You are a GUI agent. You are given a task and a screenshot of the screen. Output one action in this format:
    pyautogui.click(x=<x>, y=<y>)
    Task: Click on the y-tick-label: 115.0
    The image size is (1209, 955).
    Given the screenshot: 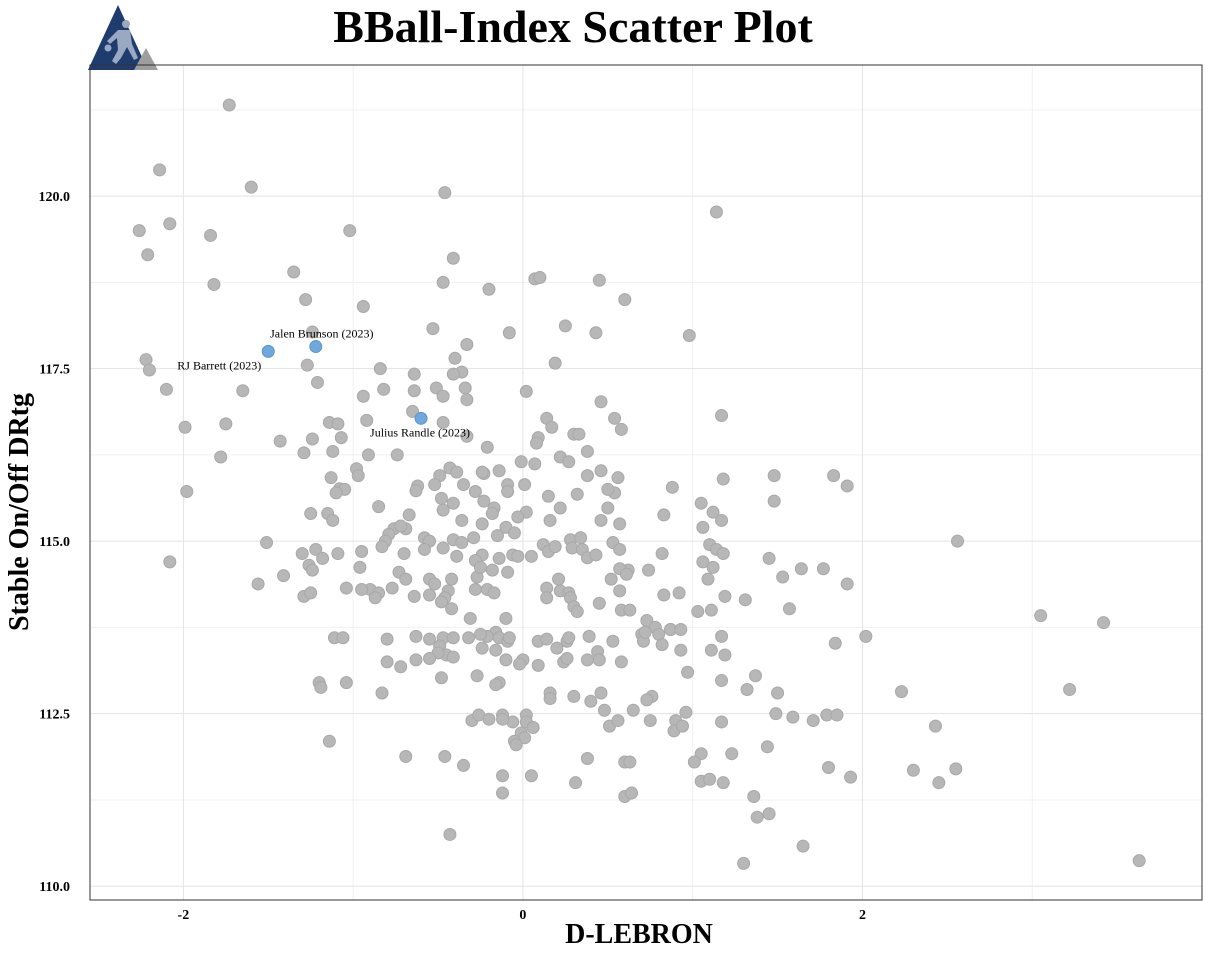 What is the action you would take?
    pyautogui.click(x=54, y=542)
    